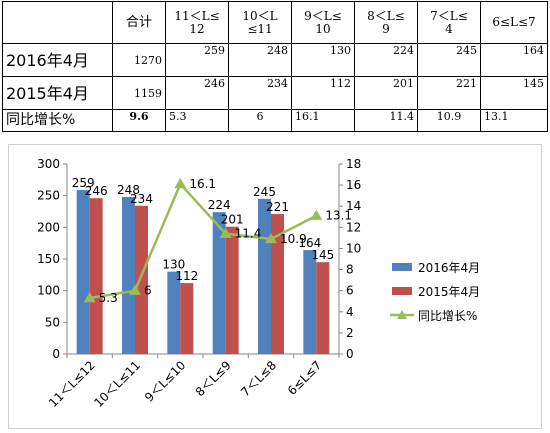  I want to click on table-header-cell: 合计, so click(139, 22).